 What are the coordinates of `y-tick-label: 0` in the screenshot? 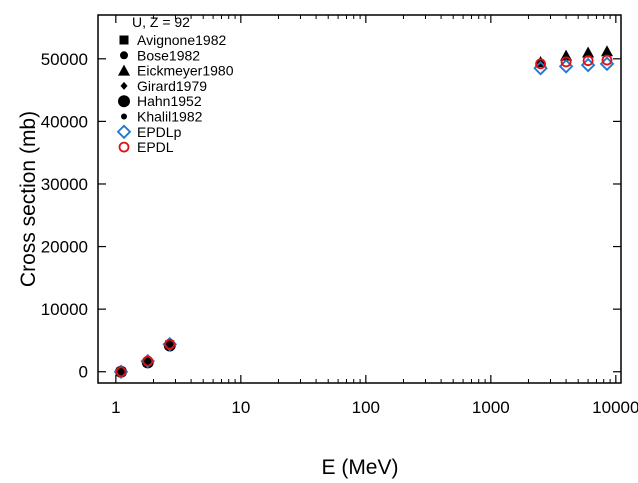 It's located at (83, 372).